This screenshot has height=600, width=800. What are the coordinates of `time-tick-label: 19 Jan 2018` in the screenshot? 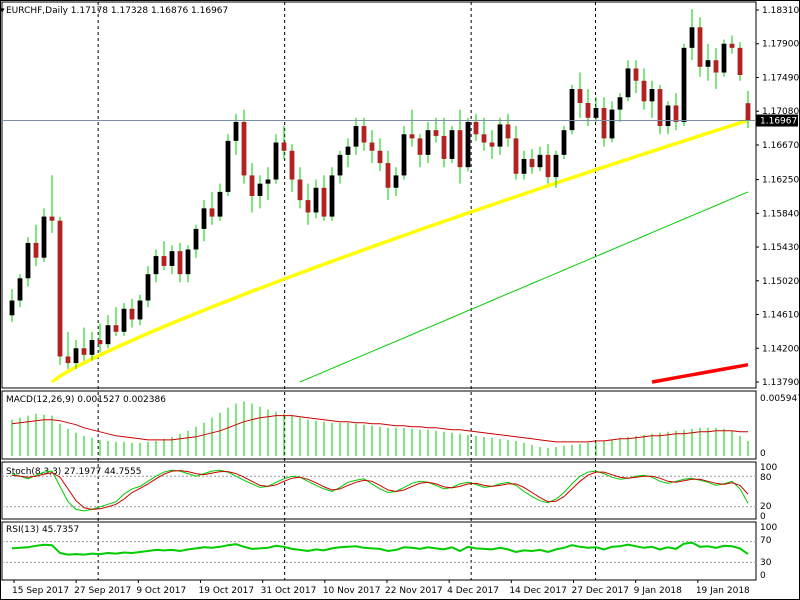 It's located at (723, 591).